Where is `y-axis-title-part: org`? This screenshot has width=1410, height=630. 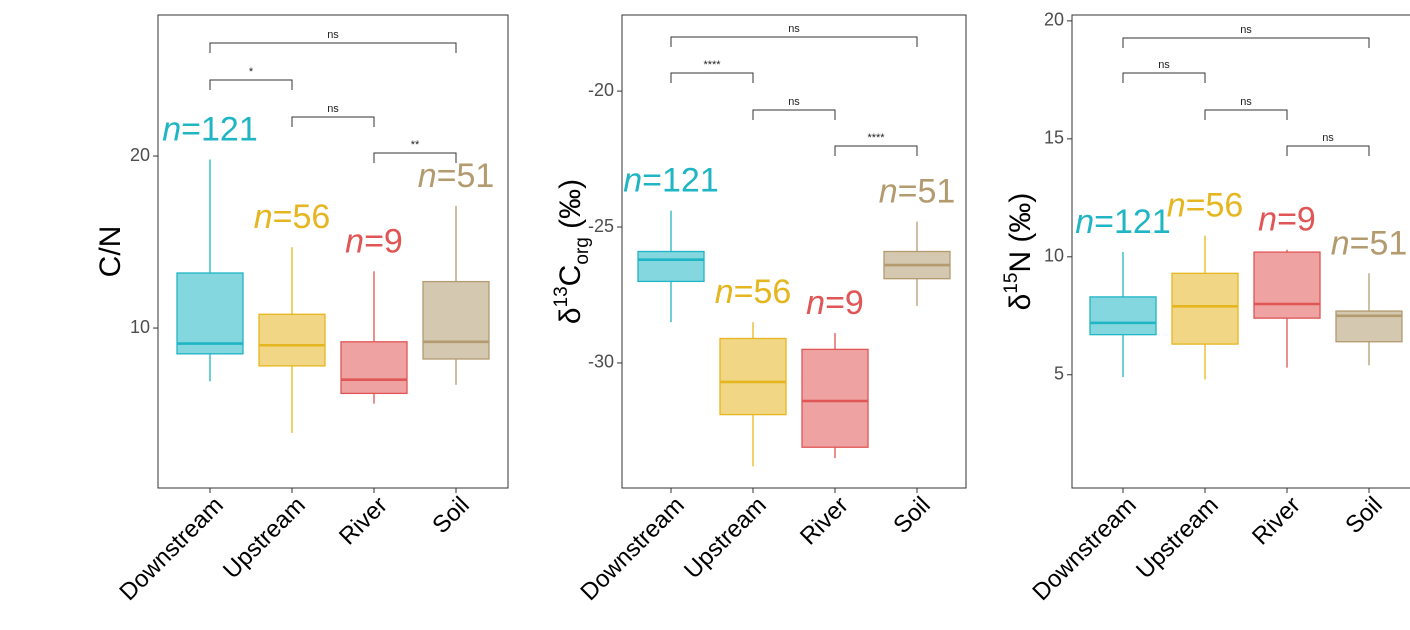
y-axis-title-part: org is located at coordinates (582, 250).